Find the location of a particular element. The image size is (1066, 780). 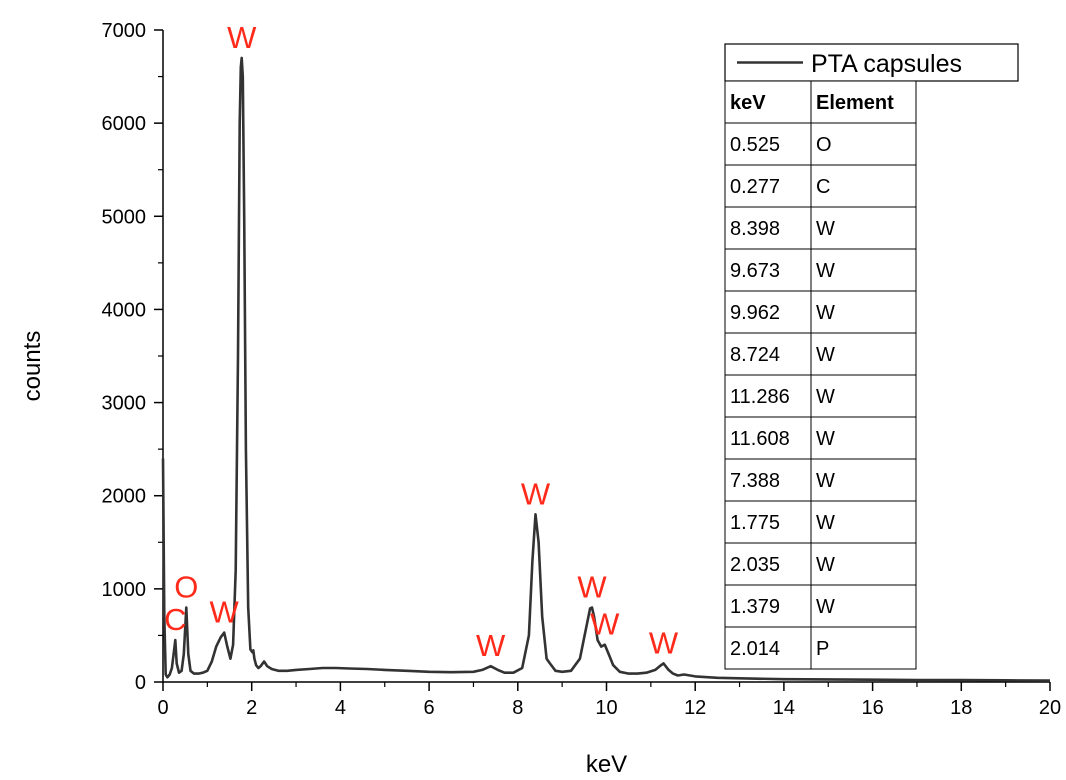

y-tick-label: 5000 is located at coordinates (124, 217).